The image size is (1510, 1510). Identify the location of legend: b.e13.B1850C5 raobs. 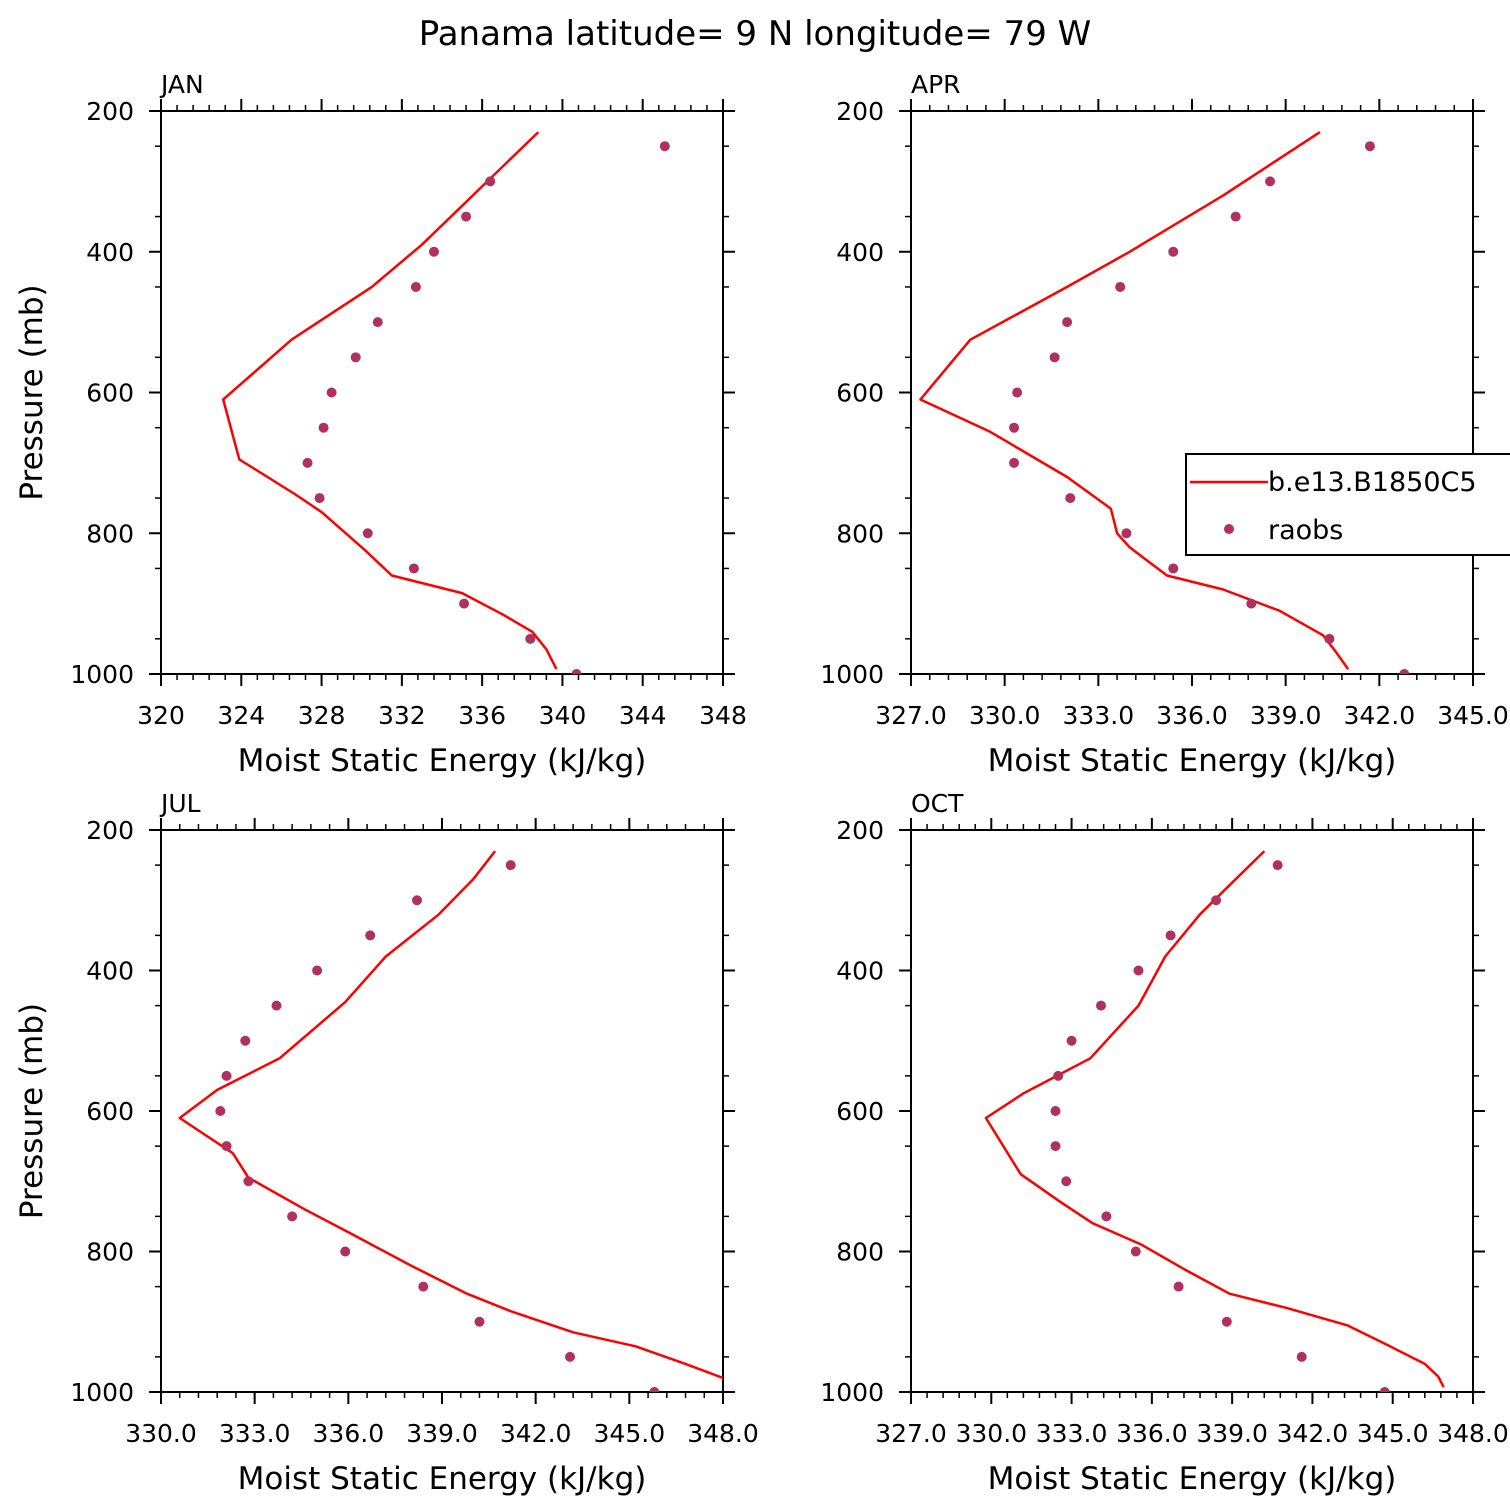
(1347, 504).